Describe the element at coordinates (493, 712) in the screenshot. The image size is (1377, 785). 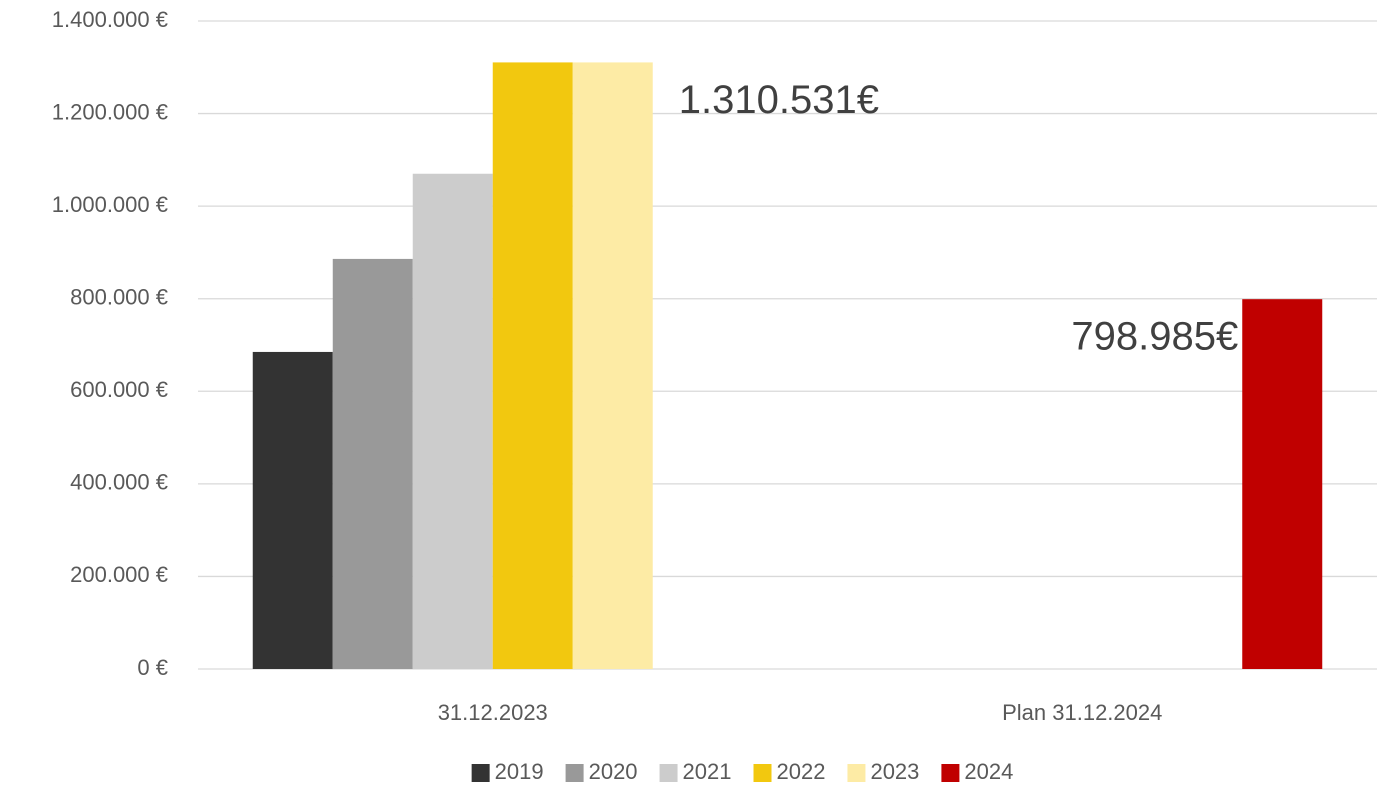
I see `x-tick-label: 31.12.2023` at that location.